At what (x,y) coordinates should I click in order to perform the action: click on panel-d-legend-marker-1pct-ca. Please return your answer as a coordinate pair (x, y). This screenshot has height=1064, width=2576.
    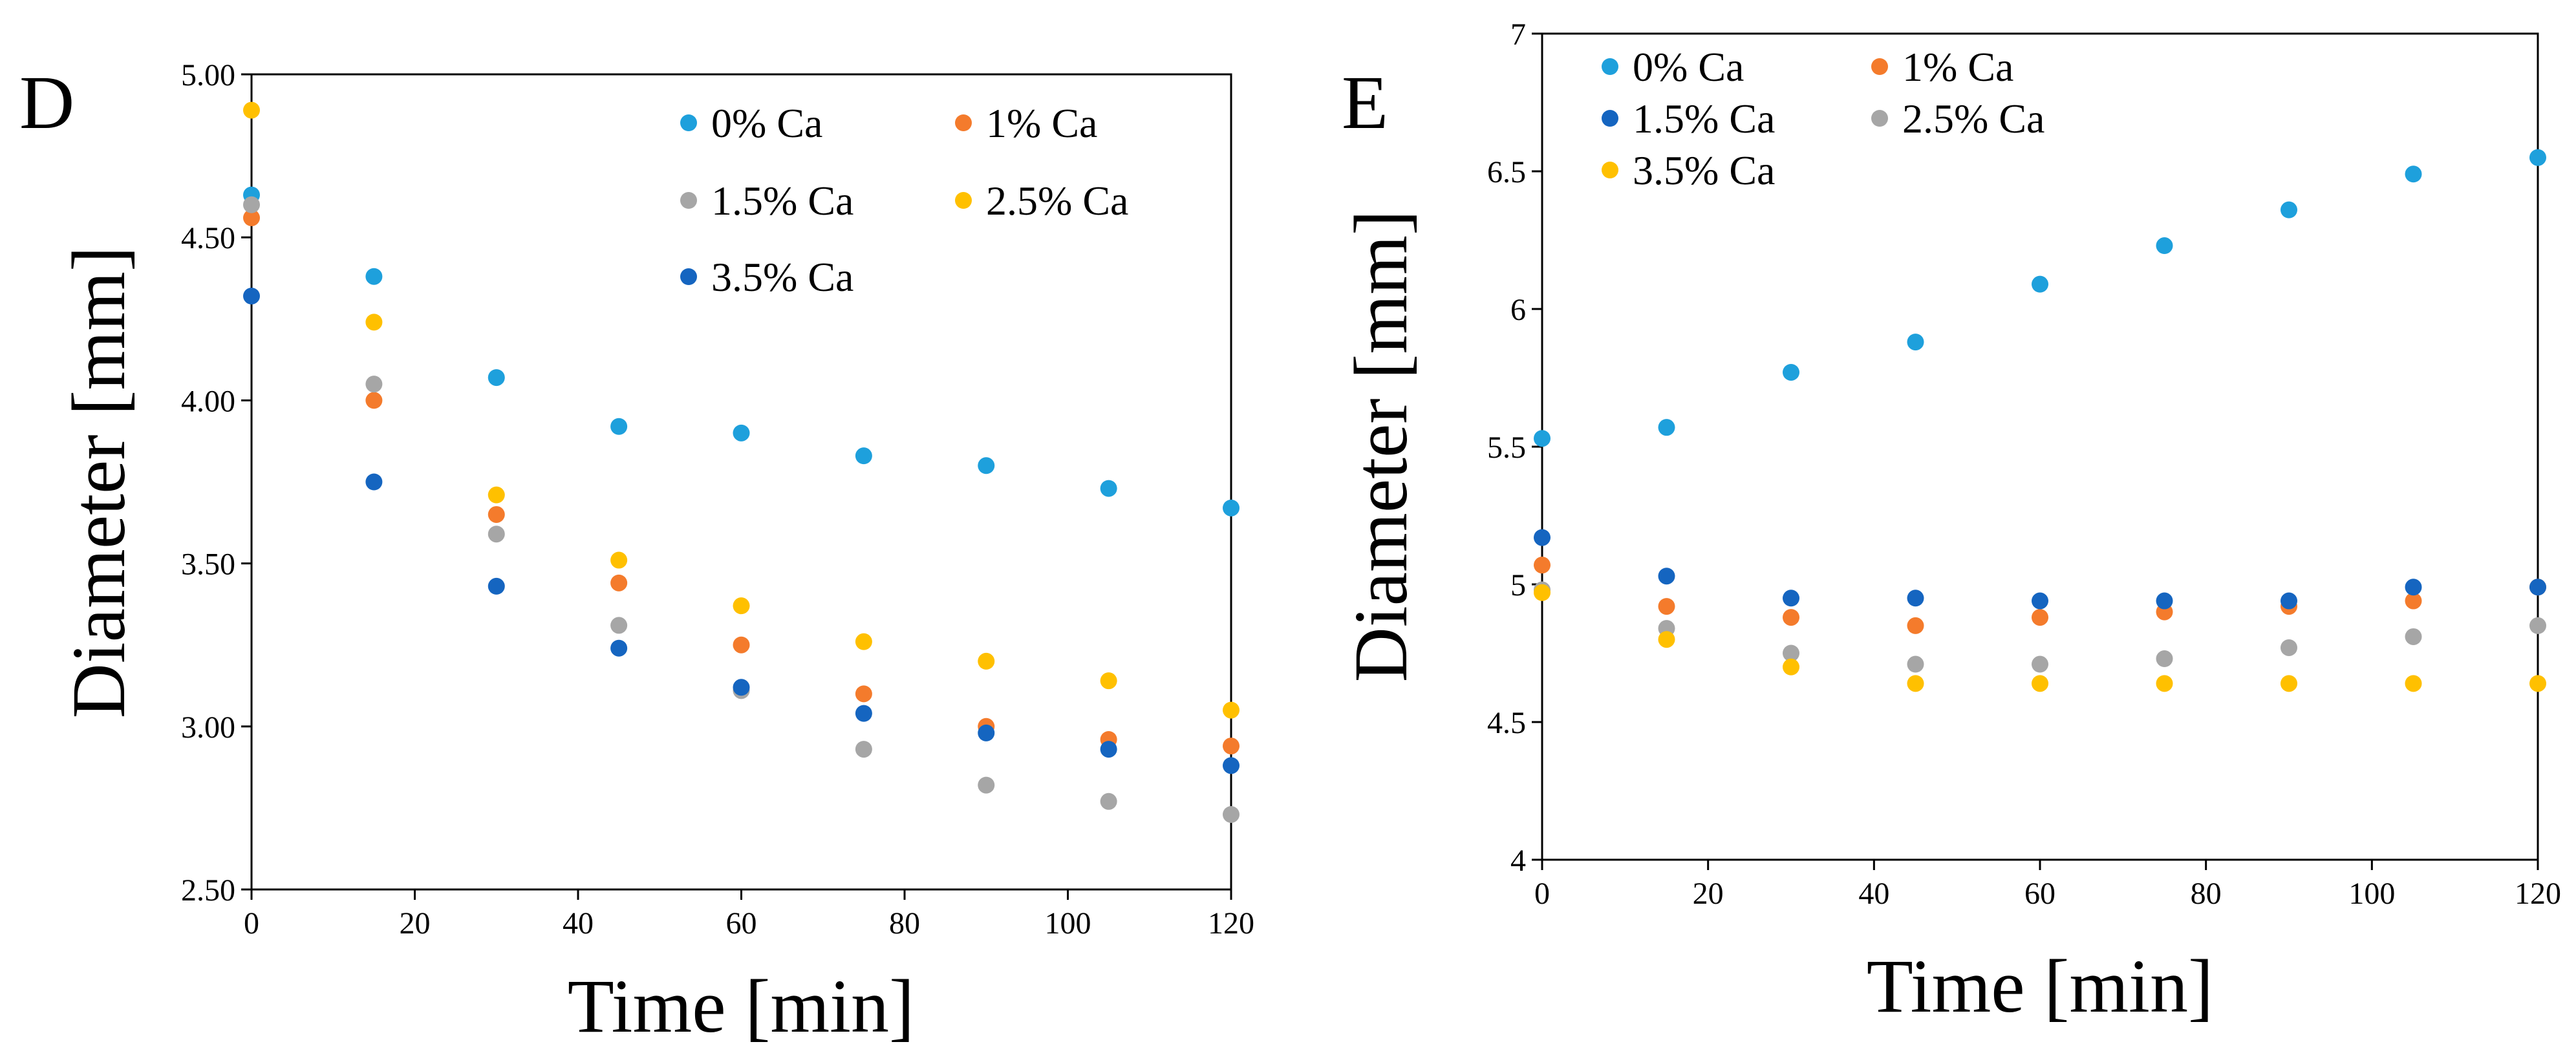
    Looking at the image, I should click on (963, 123).